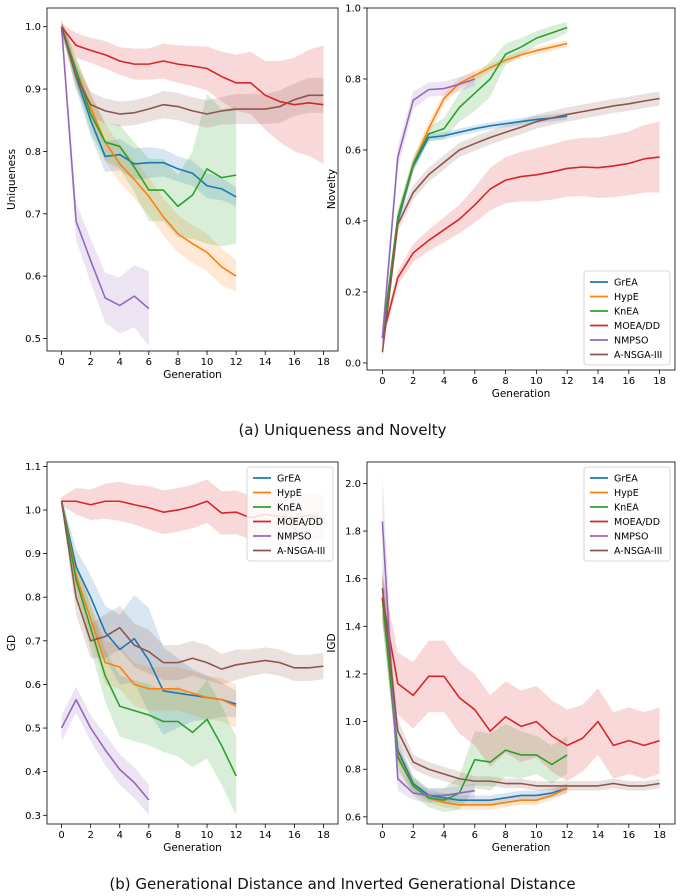 Image resolution: width=685 pixels, height=896 pixels. I want to click on igd-xlabel: Generation, so click(521, 848).